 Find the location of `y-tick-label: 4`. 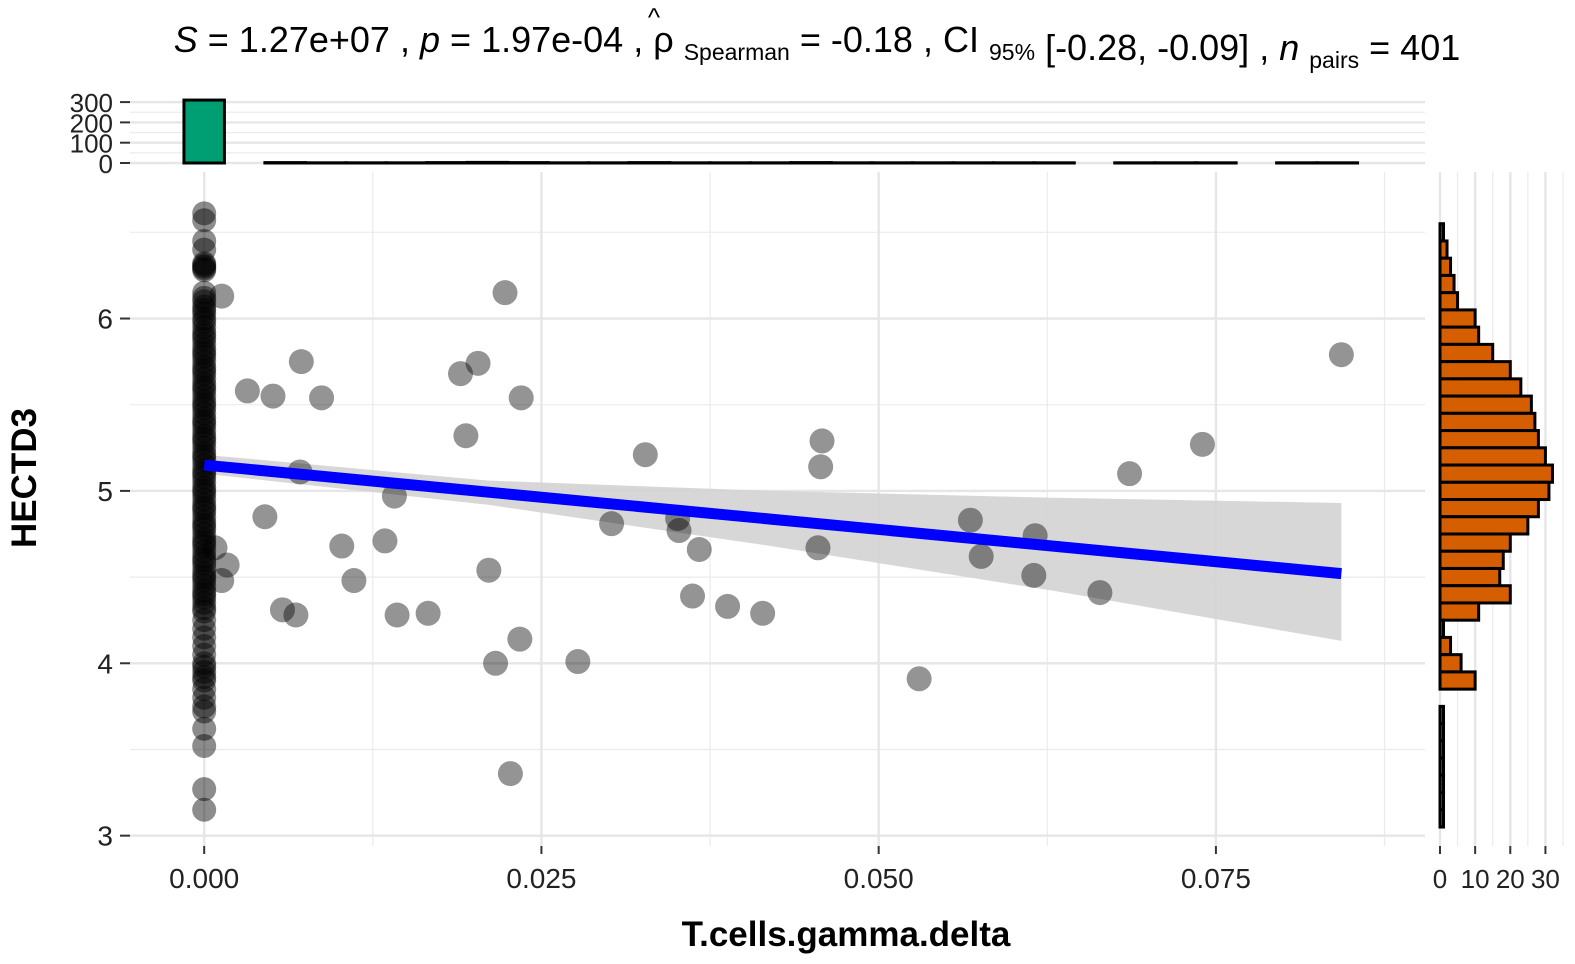

y-tick-label: 4 is located at coordinates (105, 663).